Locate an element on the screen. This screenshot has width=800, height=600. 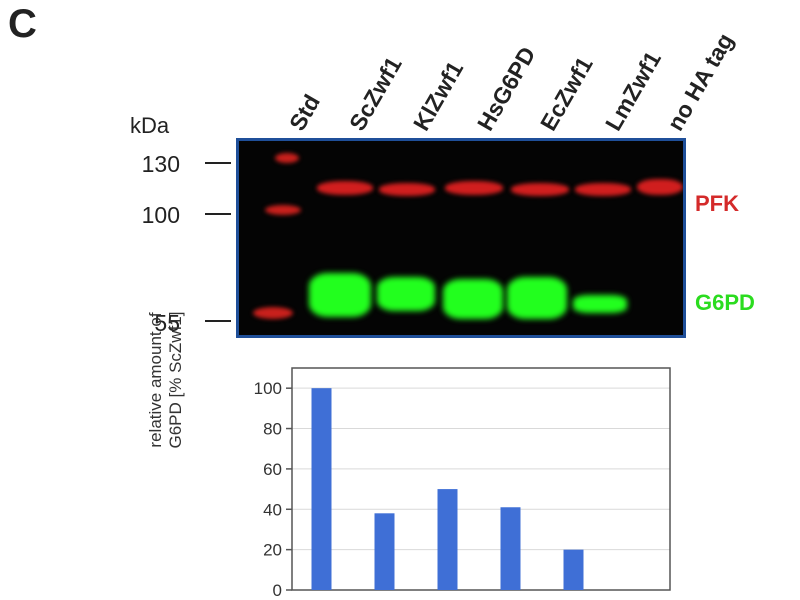
pfk-band-no-ha-tag is located at coordinates (660, 187).